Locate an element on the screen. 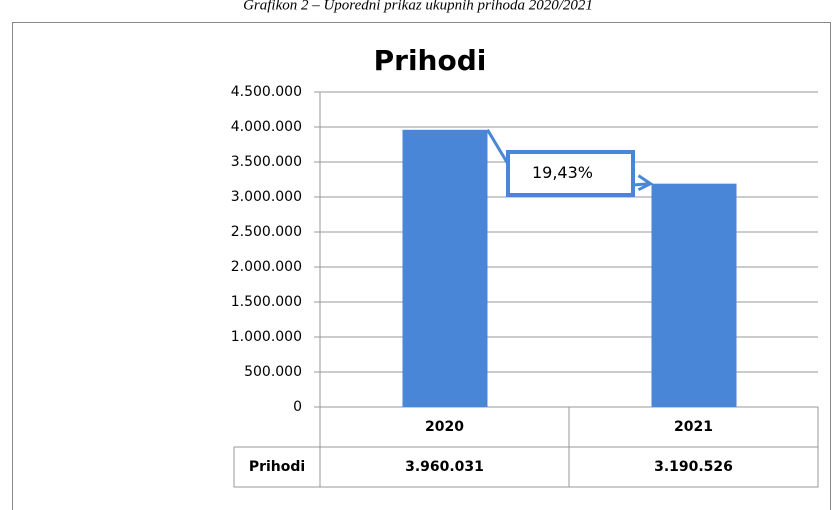  y-tick-label: 2.000.000 is located at coordinates (266, 267).